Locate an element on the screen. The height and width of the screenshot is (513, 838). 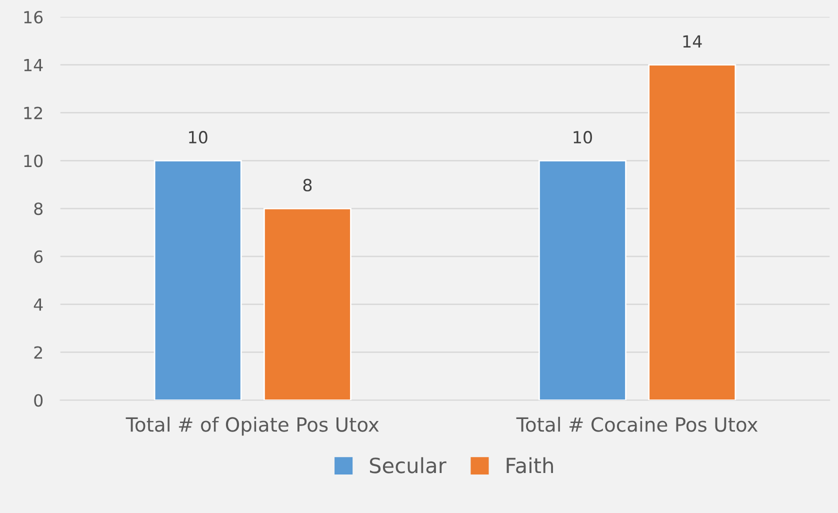
y-tick-label: 14 is located at coordinates (33, 65).